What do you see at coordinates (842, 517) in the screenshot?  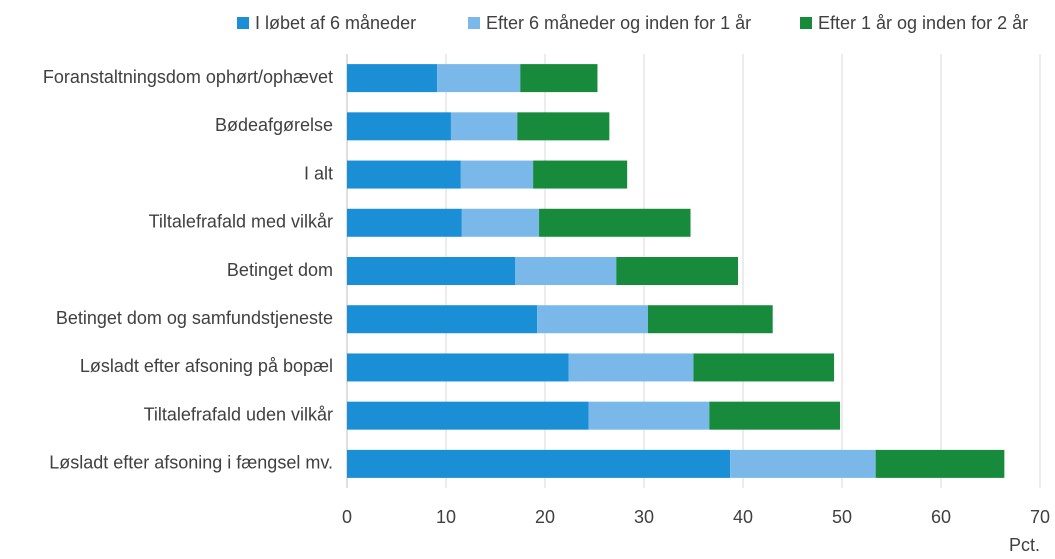 I see `x-tick-label: 50` at bounding box center [842, 517].